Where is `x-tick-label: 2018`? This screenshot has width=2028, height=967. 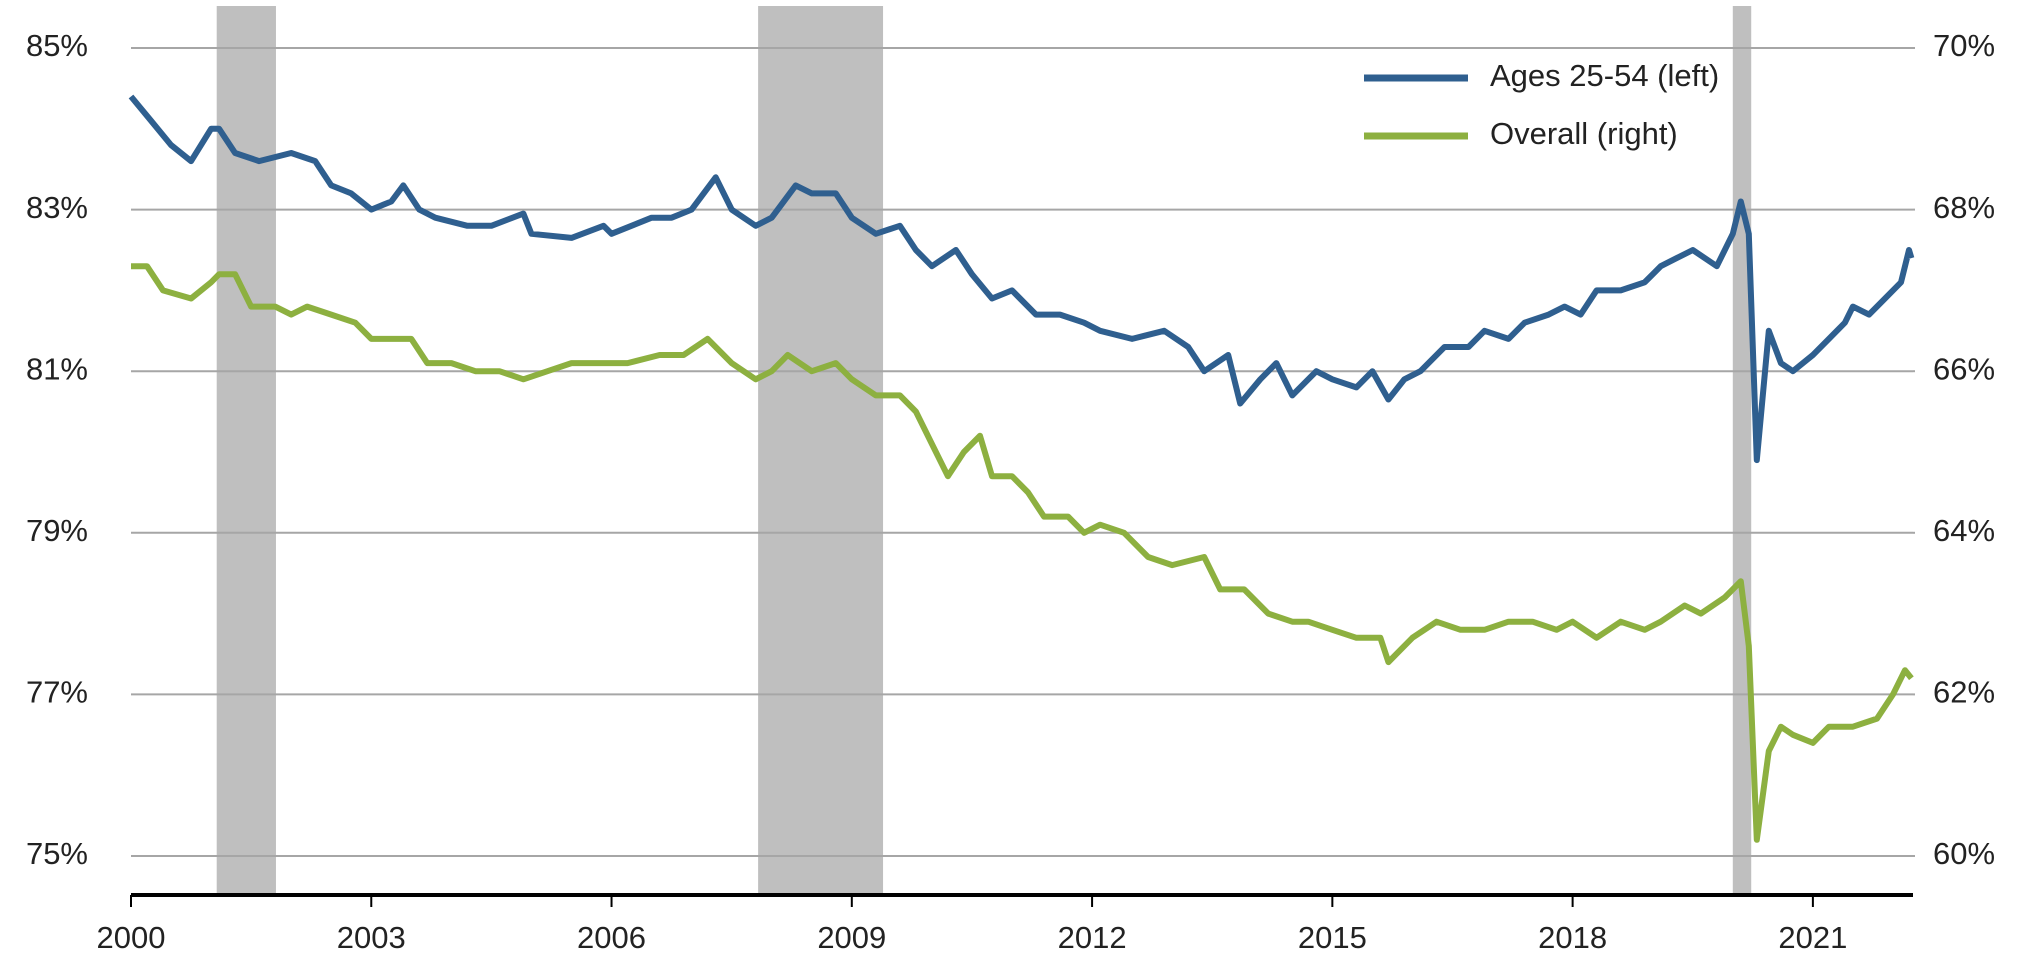 x-tick-label: 2018 is located at coordinates (1572, 937).